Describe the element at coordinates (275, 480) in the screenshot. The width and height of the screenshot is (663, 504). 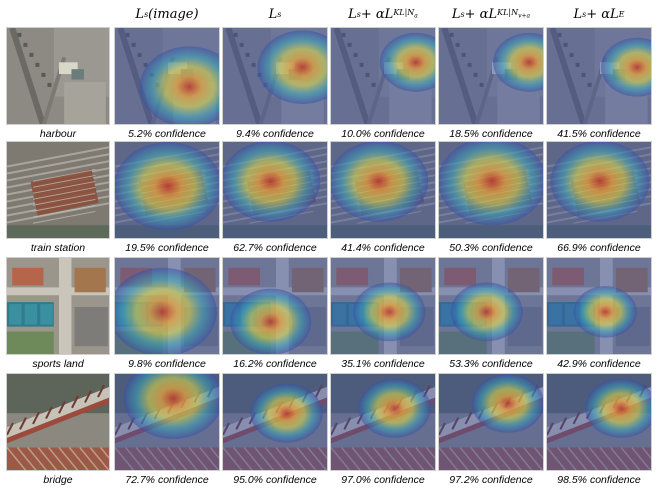
I see `confidence-caption: 95.0% confidence` at that location.